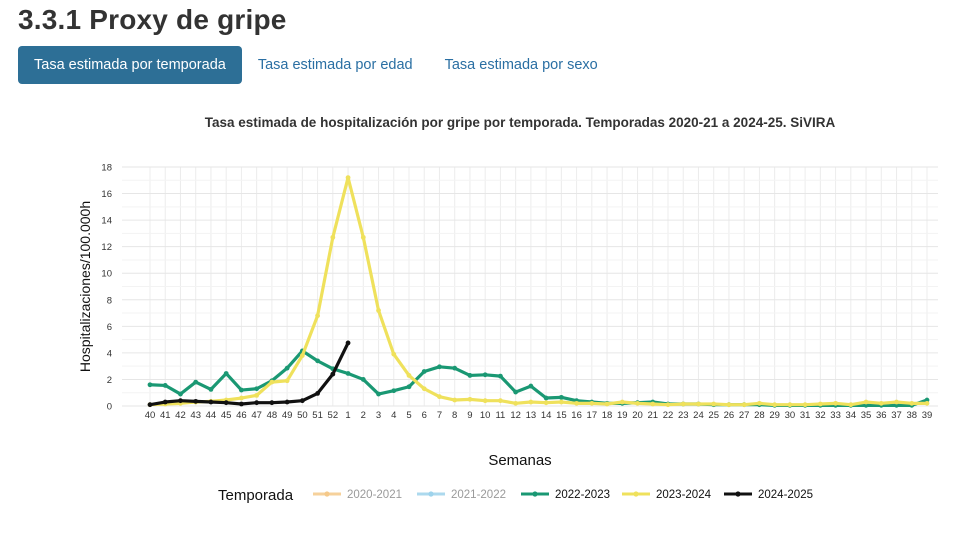  Describe the element at coordinates (911, 415) in the screenshot. I see `x-tick-label: 38` at that location.